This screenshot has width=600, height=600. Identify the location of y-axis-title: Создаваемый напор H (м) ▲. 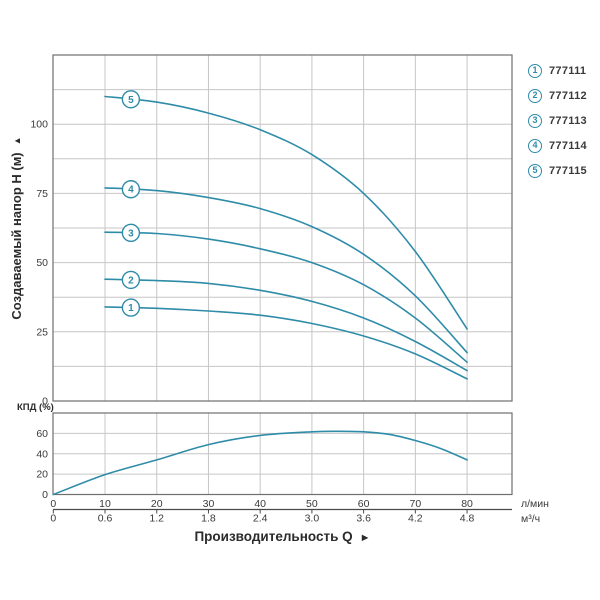
(18, 228).